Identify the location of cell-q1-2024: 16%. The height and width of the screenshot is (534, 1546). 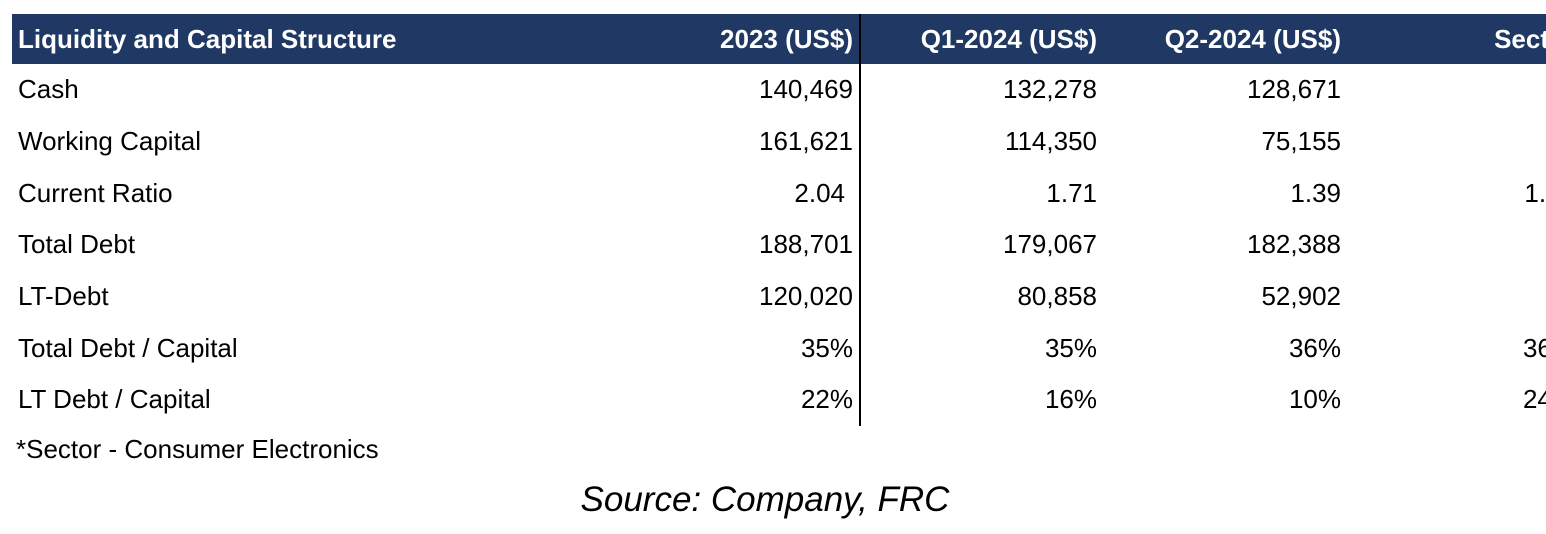
(1070, 399).